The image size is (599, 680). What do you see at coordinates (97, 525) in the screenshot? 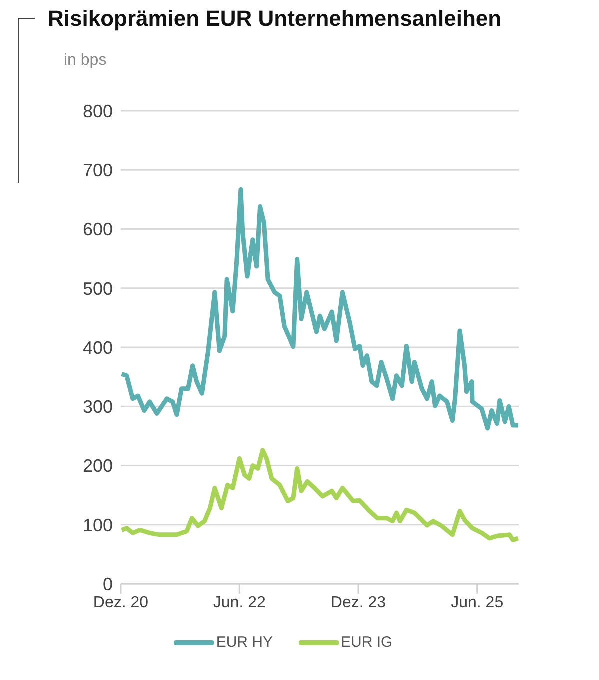
I see `y-tick-label: 100` at bounding box center [97, 525].